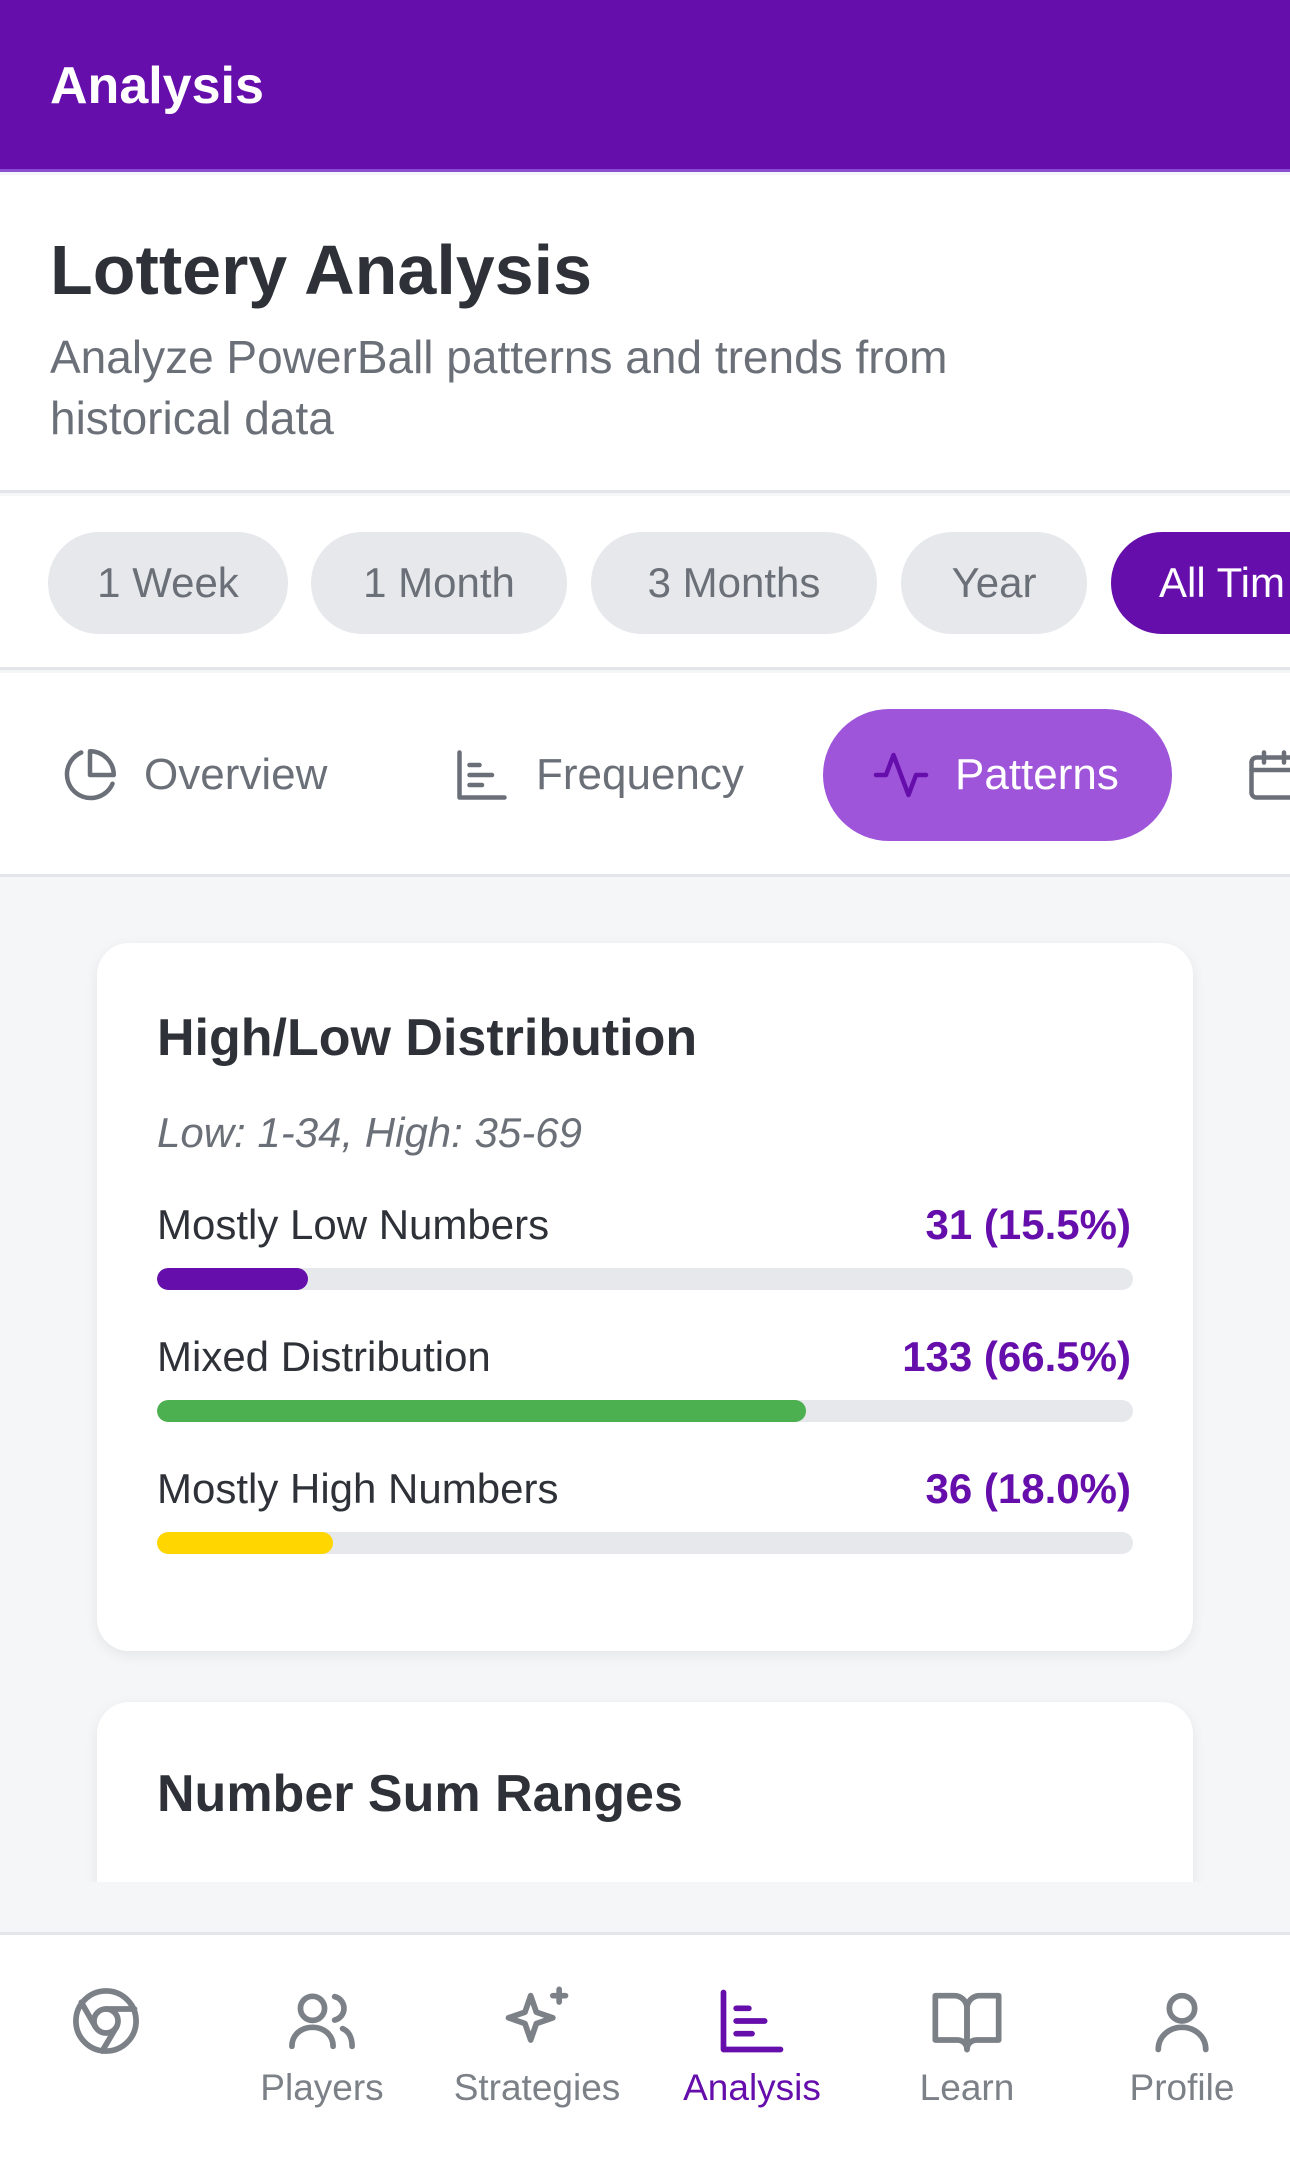 The height and width of the screenshot is (2158, 1290). I want to click on calendar-icon, so click(1269, 775).